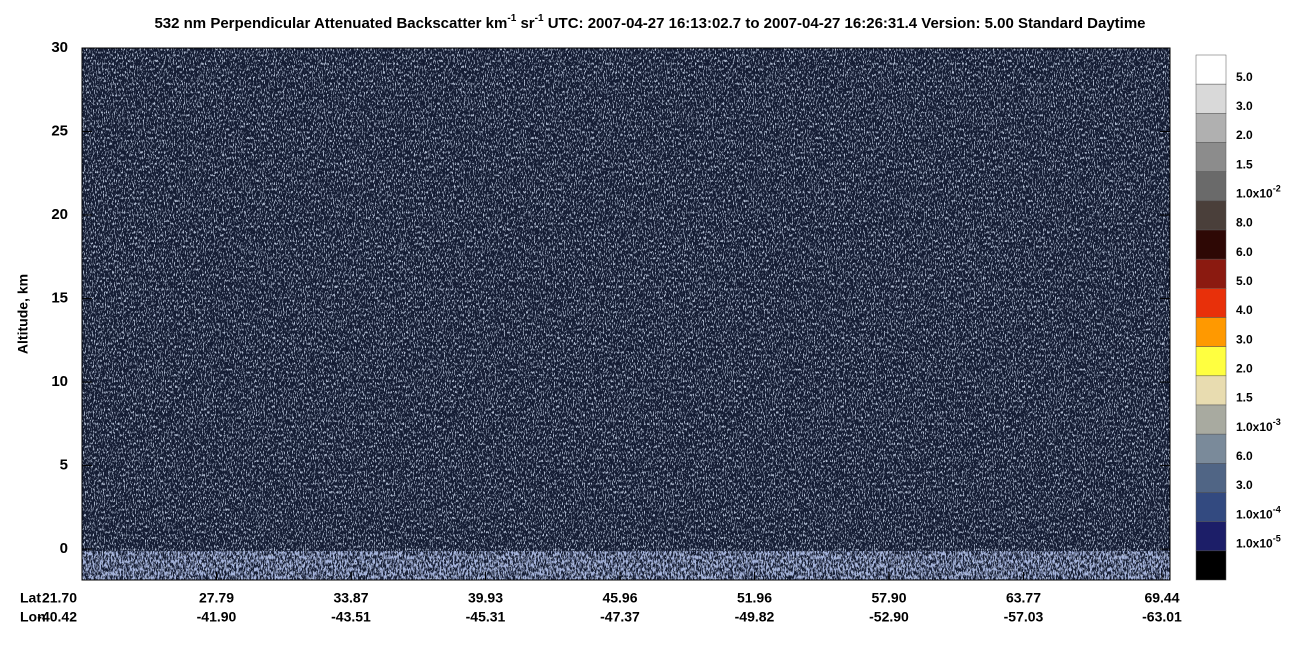 This screenshot has height=667, width=1300. What do you see at coordinates (64, 548) in the screenshot?
I see `y-tick-label: 0` at bounding box center [64, 548].